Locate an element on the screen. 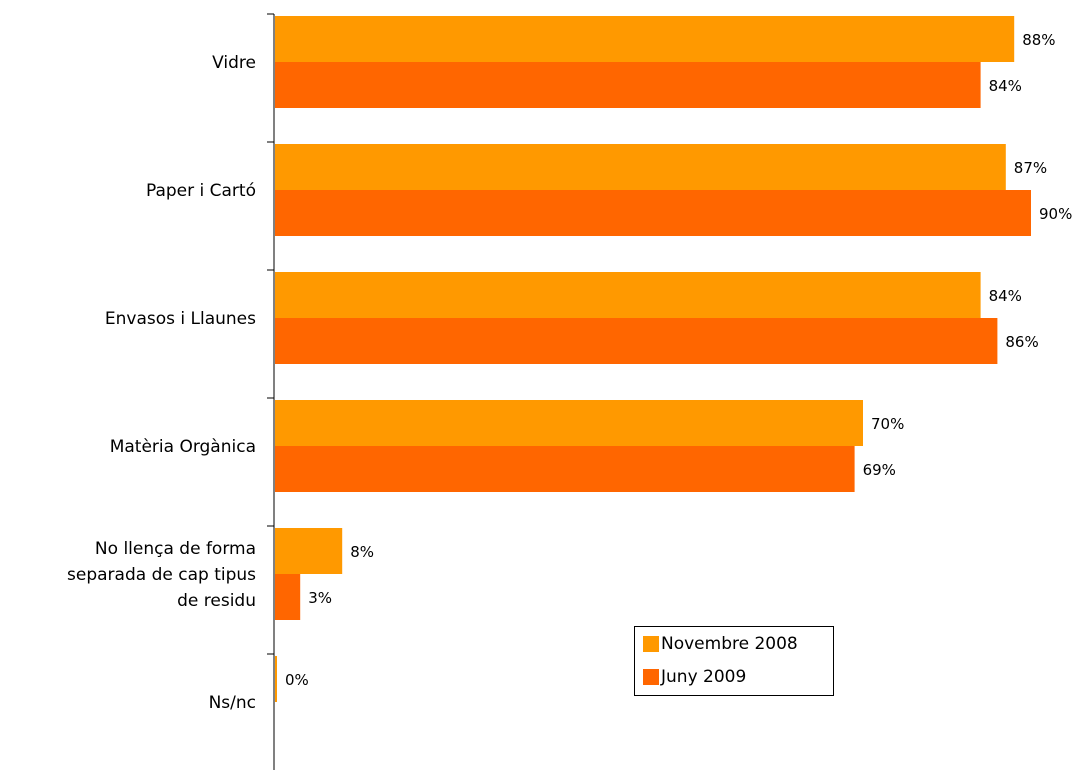 The width and height of the screenshot is (1072, 776). category-label-ns-nc: Ns/nc is located at coordinates (232, 703).